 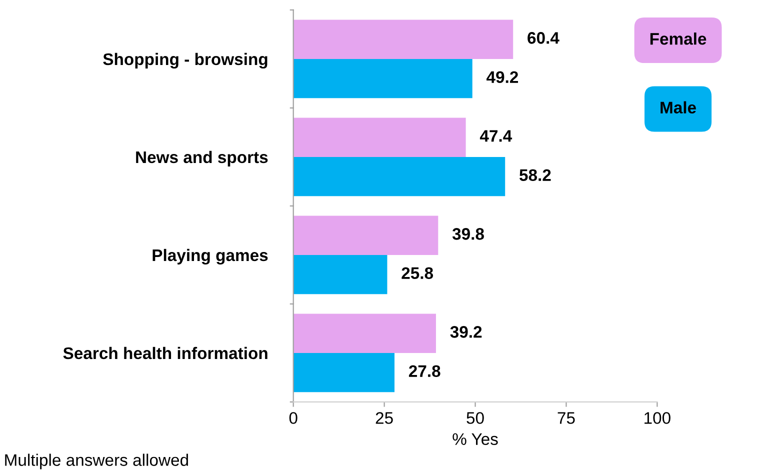 What do you see at coordinates (502, 77) in the screenshot?
I see `data-label: 49.2` at bounding box center [502, 77].